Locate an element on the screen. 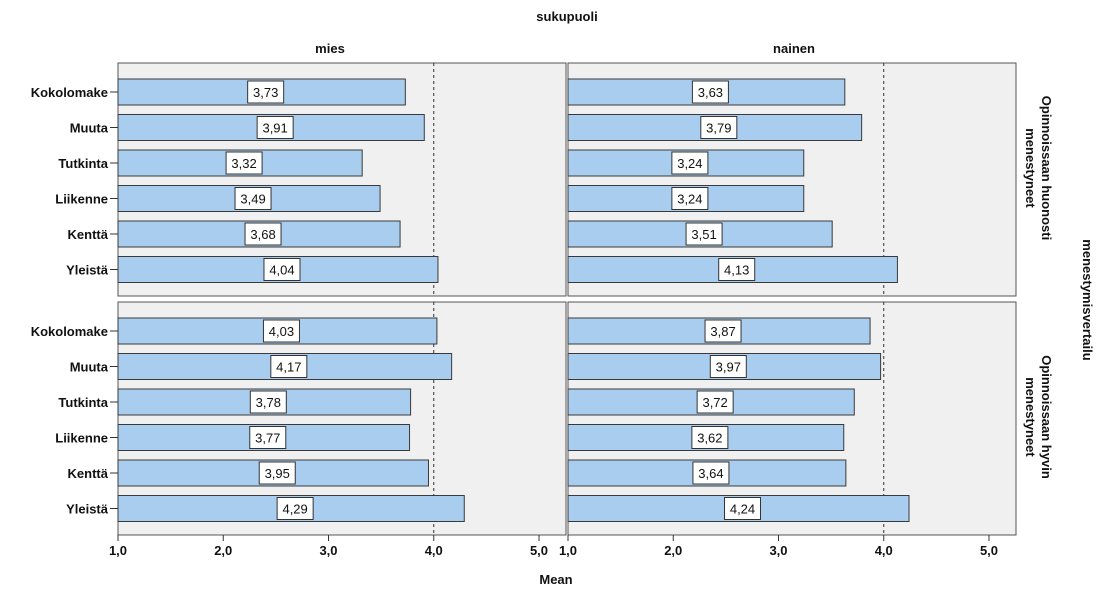  data-label: 3,87 is located at coordinates (722, 331).